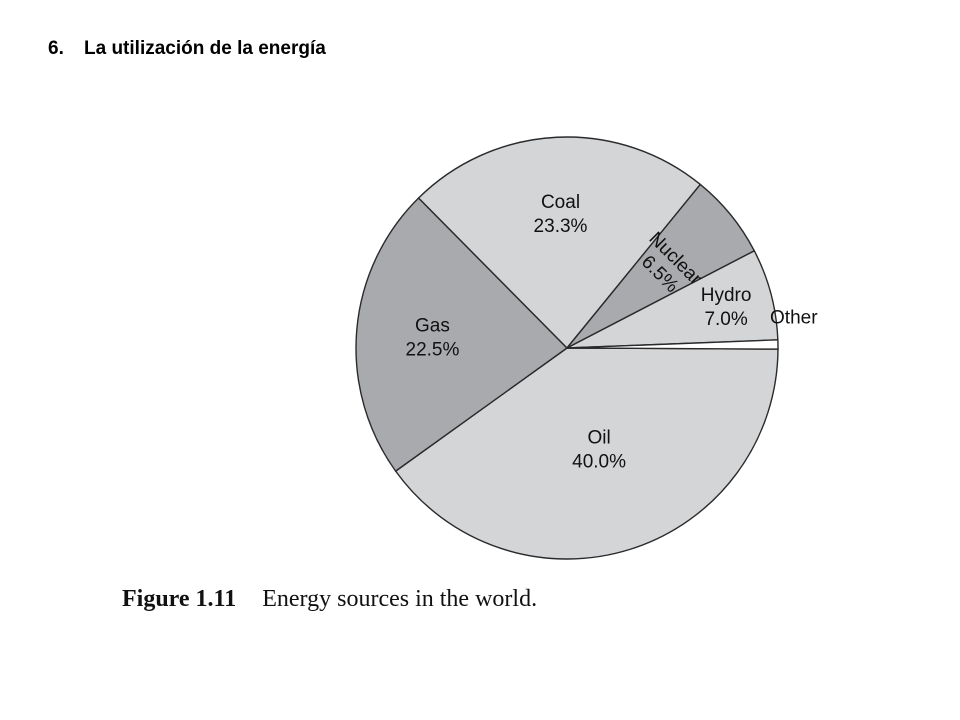 The width and height of the screenshot is (960, 720). What do you see at coordinates (179, 599) in the screenshot?
I see `figure-number: Figure 1.11` at bounding box center [179, 599].